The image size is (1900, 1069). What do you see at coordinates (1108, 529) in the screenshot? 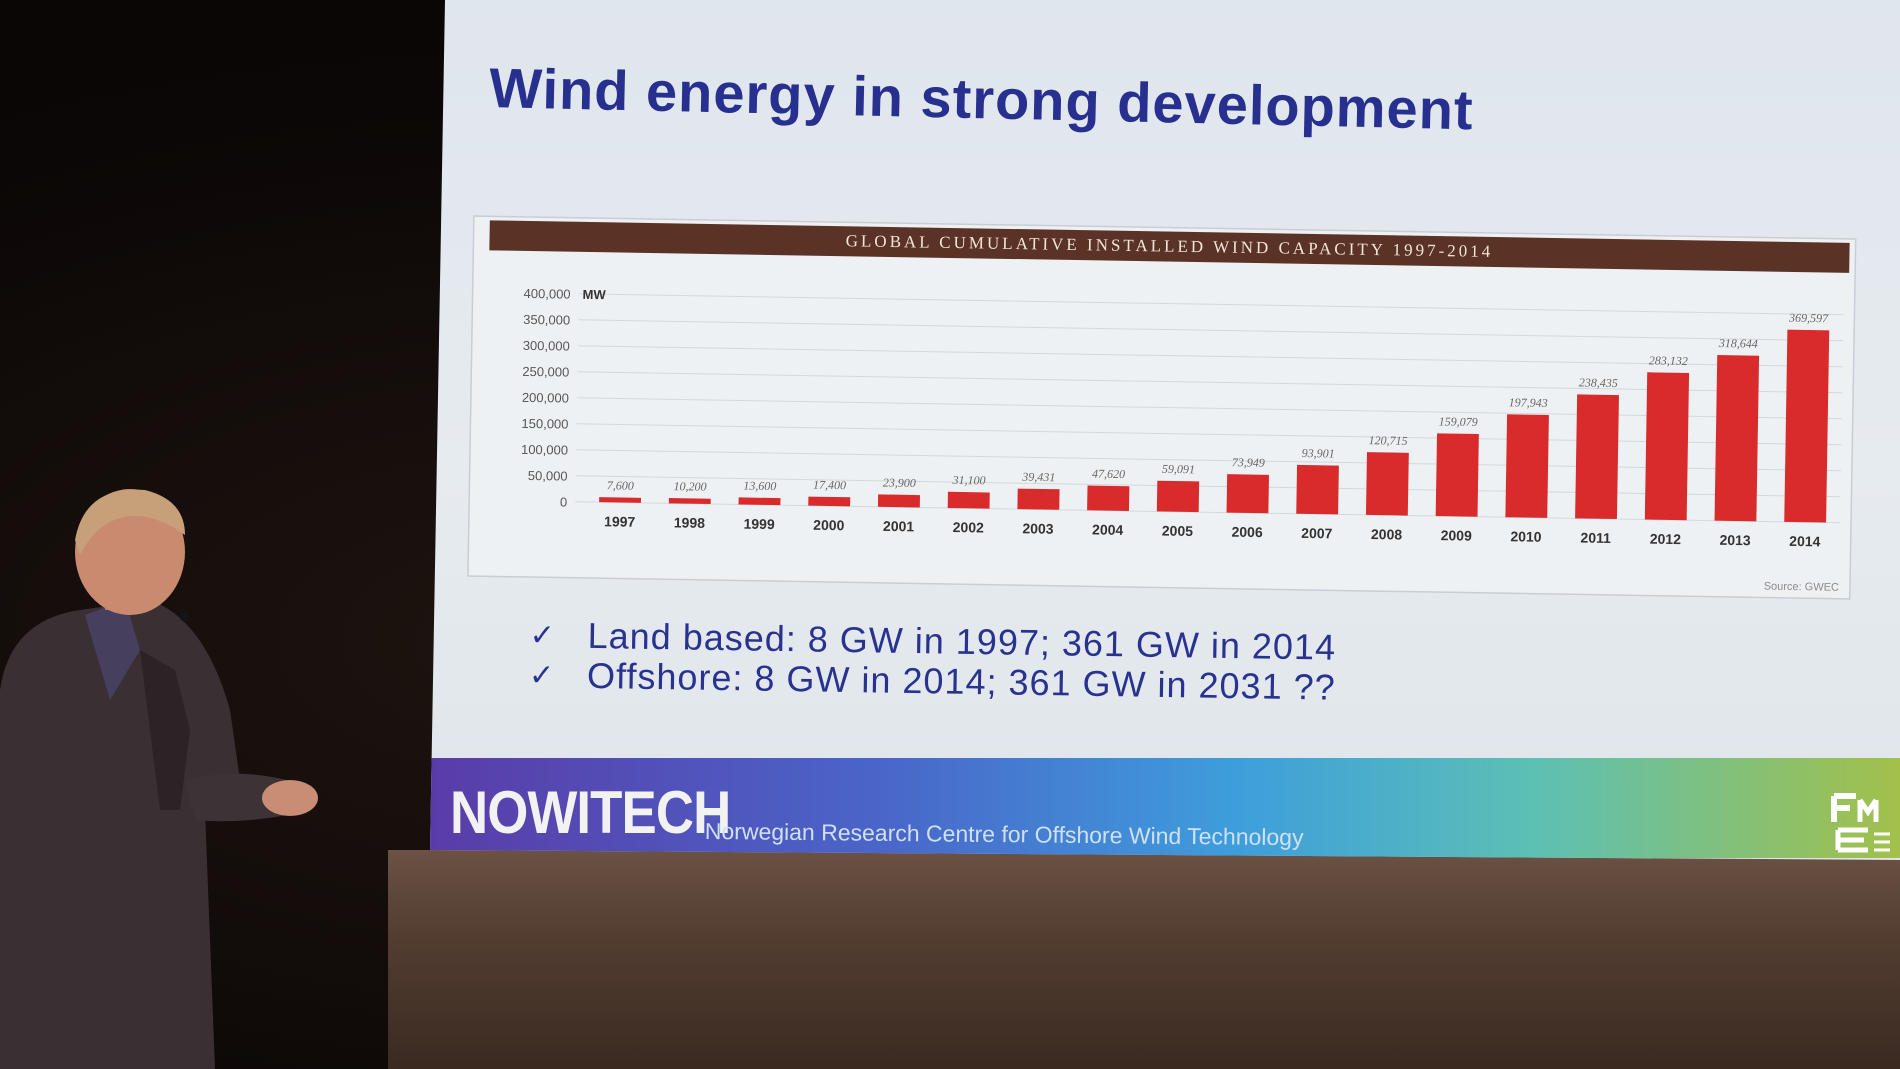
I see `x-tick-label-2004: 2004` at bounding box center [1108, 529].